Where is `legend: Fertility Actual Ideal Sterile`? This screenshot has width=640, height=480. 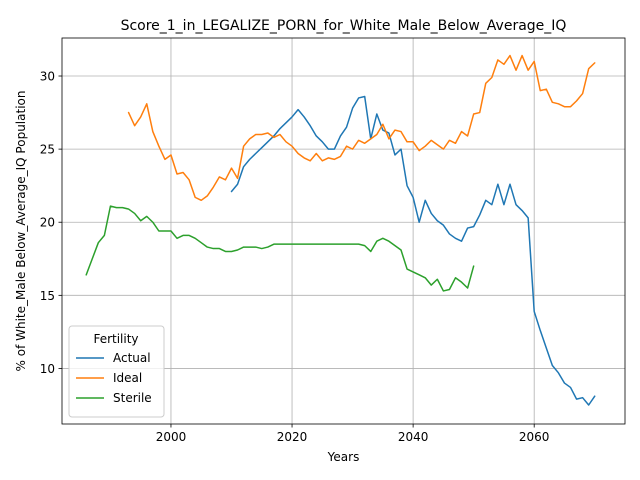
legend: Fertility Actual Ideal Sterile is located at coordinates (116, 371).